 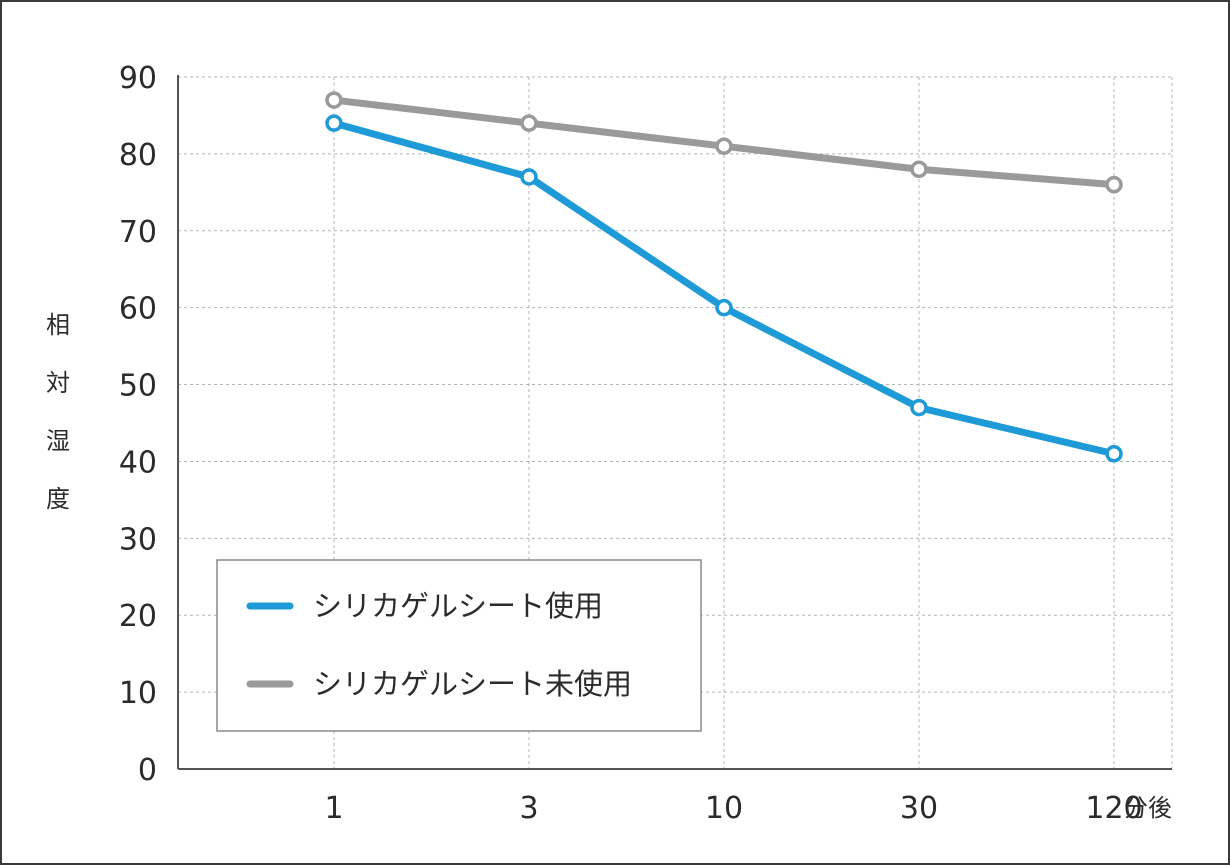 What do you see at coordinates (138, 693) in the screenshot?
I see `y-tick-label: 10` at bounding box center [138, 693].